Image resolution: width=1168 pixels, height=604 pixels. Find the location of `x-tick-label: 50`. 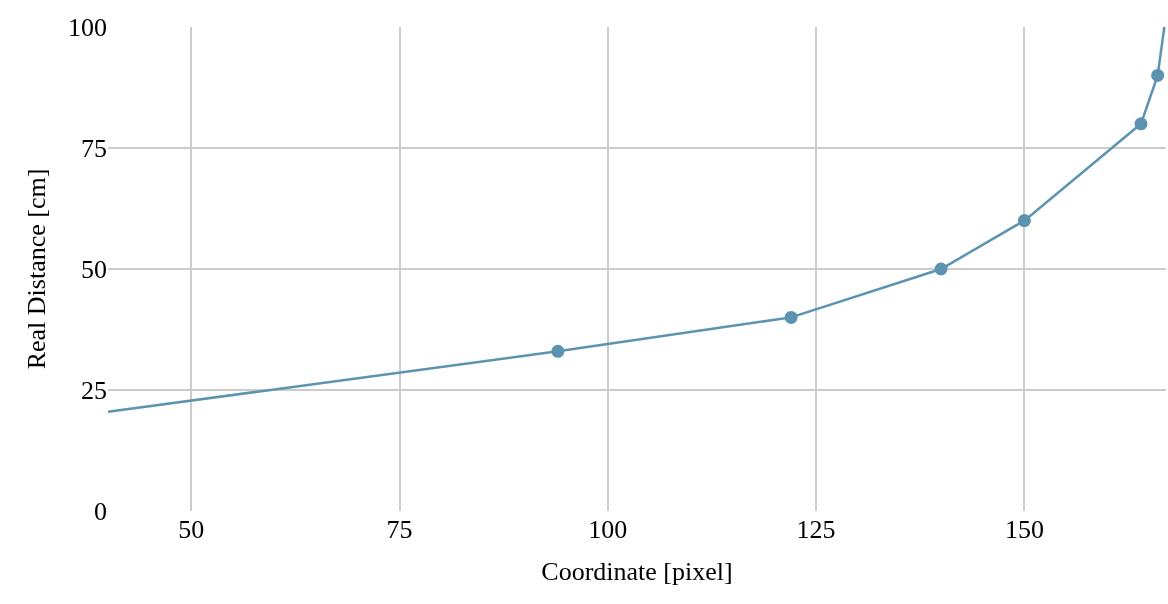

x-tick-label: 50 is located at coordinates (191, 529).